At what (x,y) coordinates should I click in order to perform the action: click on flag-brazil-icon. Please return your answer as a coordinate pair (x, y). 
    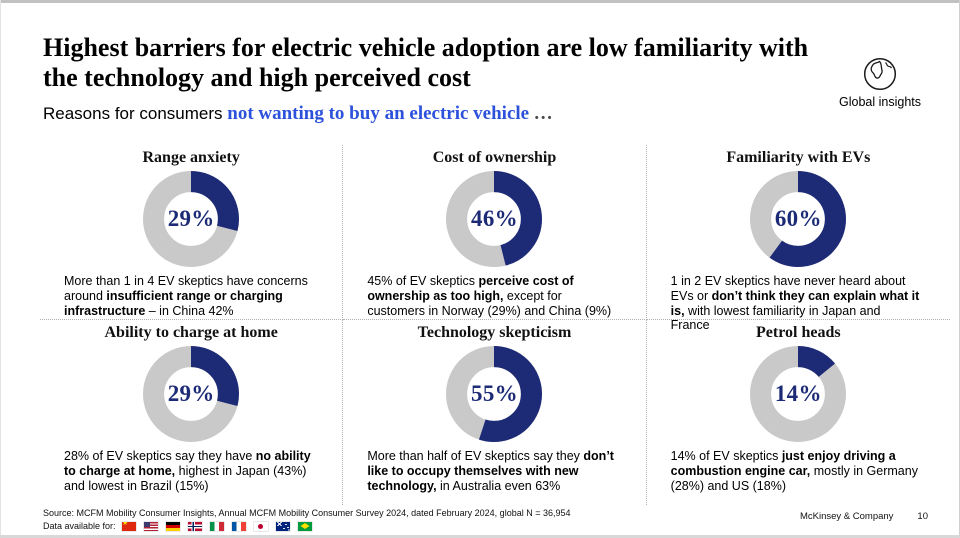
    Looking at the image, I should click on (304, 526).